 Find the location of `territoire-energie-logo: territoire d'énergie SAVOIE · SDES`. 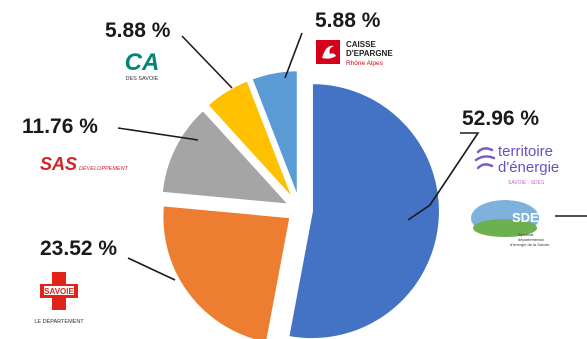

territoire-energie-logo: territoire d'énergie SAVOIE · SDES is located at coordinates (516, 164).